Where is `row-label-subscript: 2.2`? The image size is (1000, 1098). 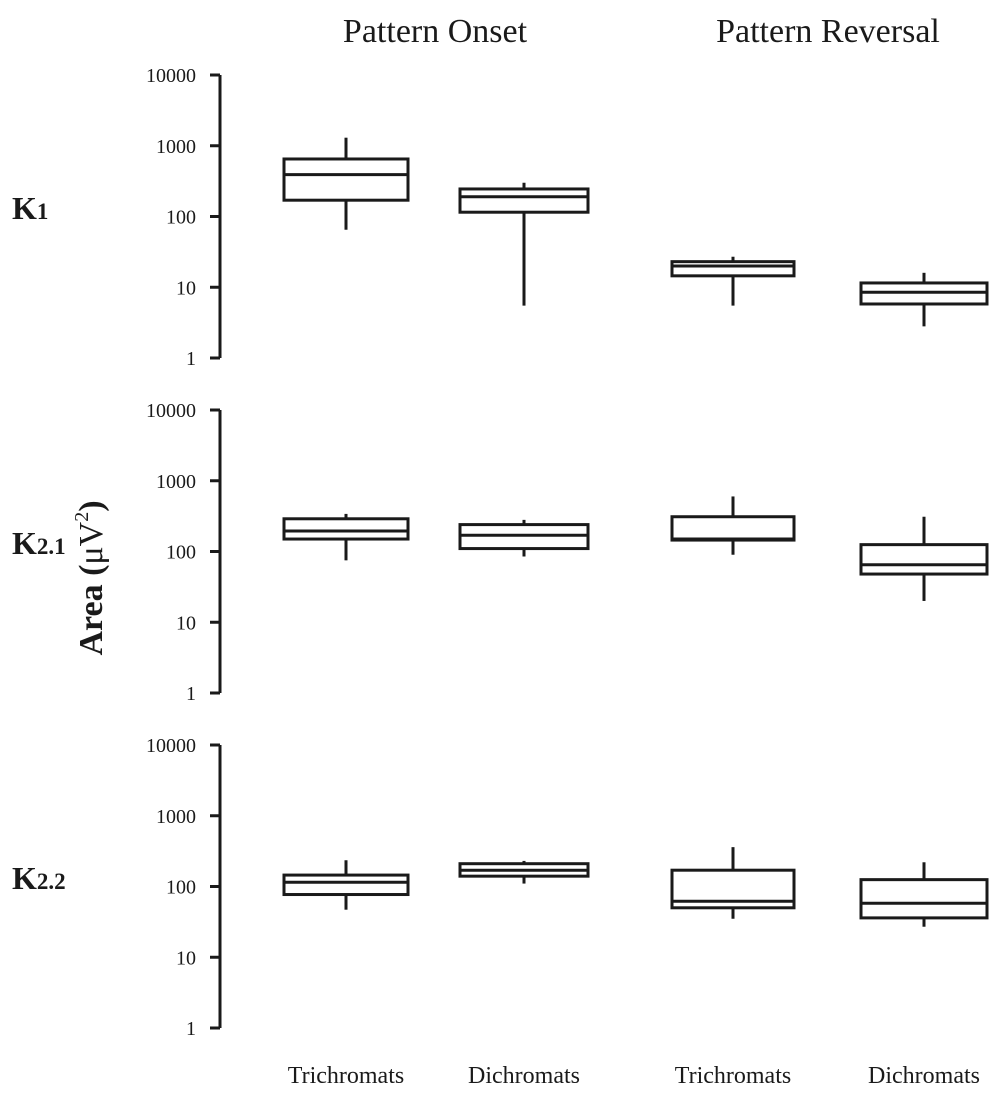 row-label-subscript: 2.2 is located at coordinates (51, 881).